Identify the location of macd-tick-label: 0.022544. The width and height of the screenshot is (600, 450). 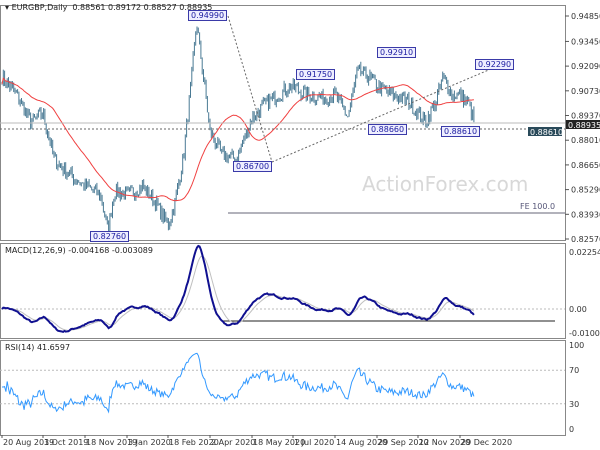
(584, 252).